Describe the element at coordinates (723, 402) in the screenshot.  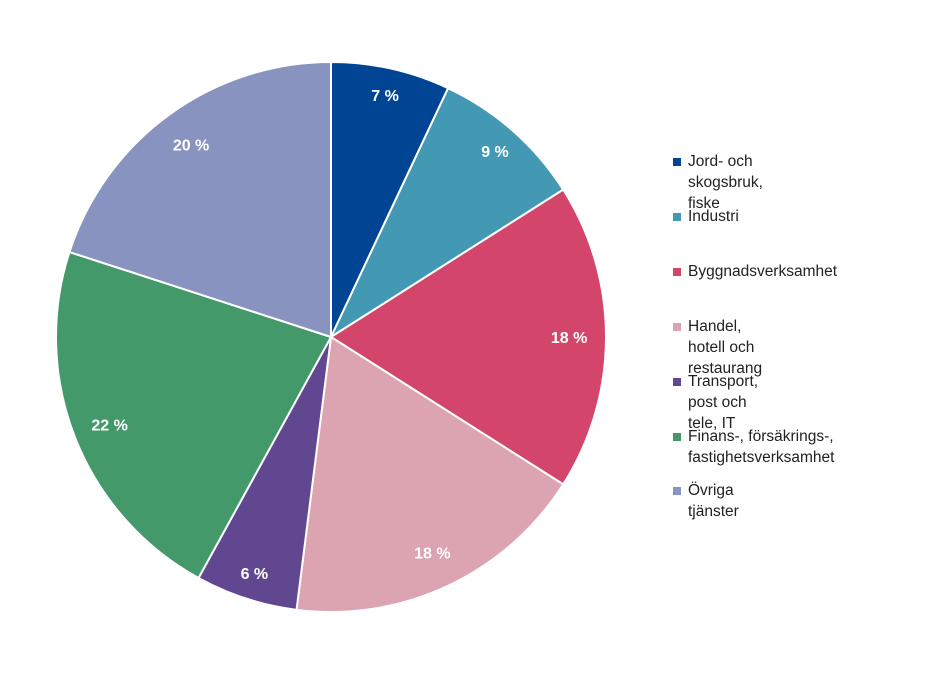
I see `legend-label: Transport, post och tele, IT` at that location.